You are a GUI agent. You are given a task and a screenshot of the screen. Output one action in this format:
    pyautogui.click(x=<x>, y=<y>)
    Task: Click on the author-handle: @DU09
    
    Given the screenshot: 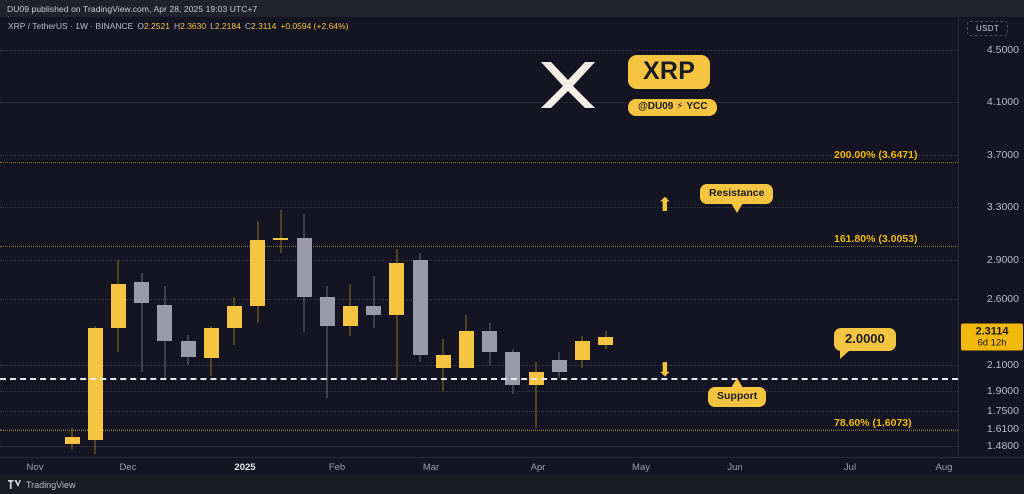 What is the action you would take?
    pyautogui.click(x=656, y=106)
    